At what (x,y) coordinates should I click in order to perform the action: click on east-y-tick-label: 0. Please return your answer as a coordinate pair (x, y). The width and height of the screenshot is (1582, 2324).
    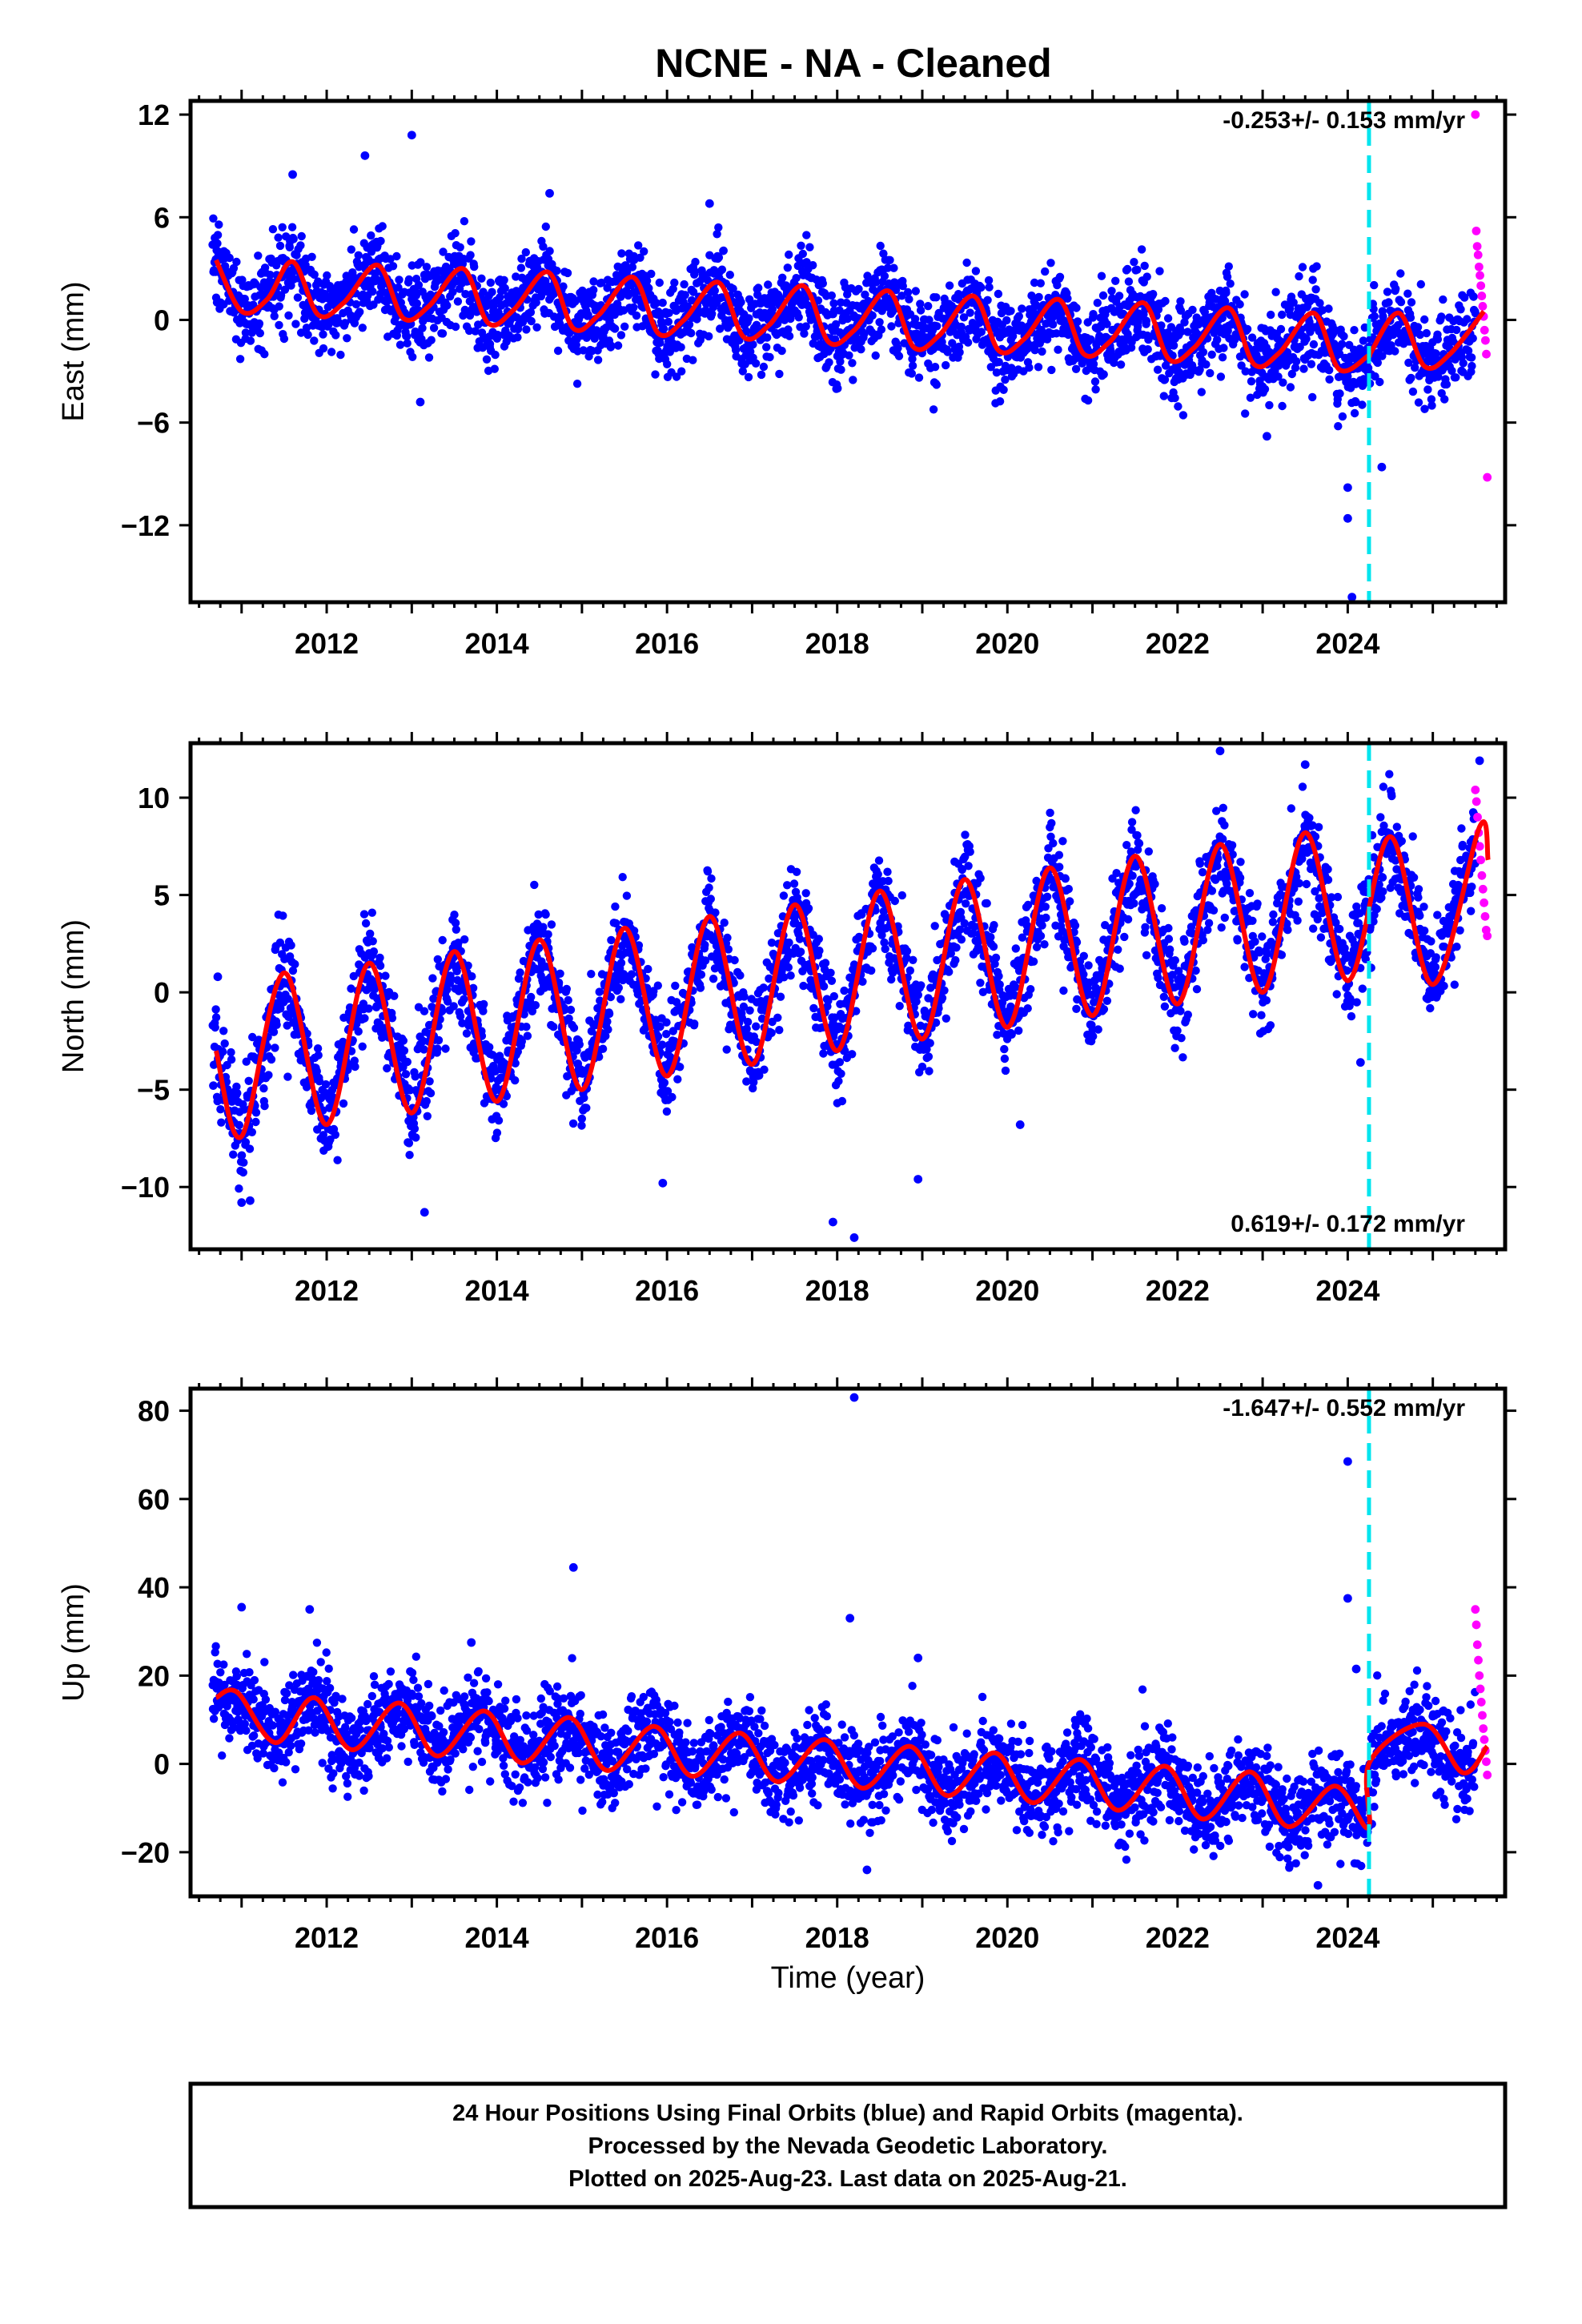
    Looking at the image, I should click on (162, 320).